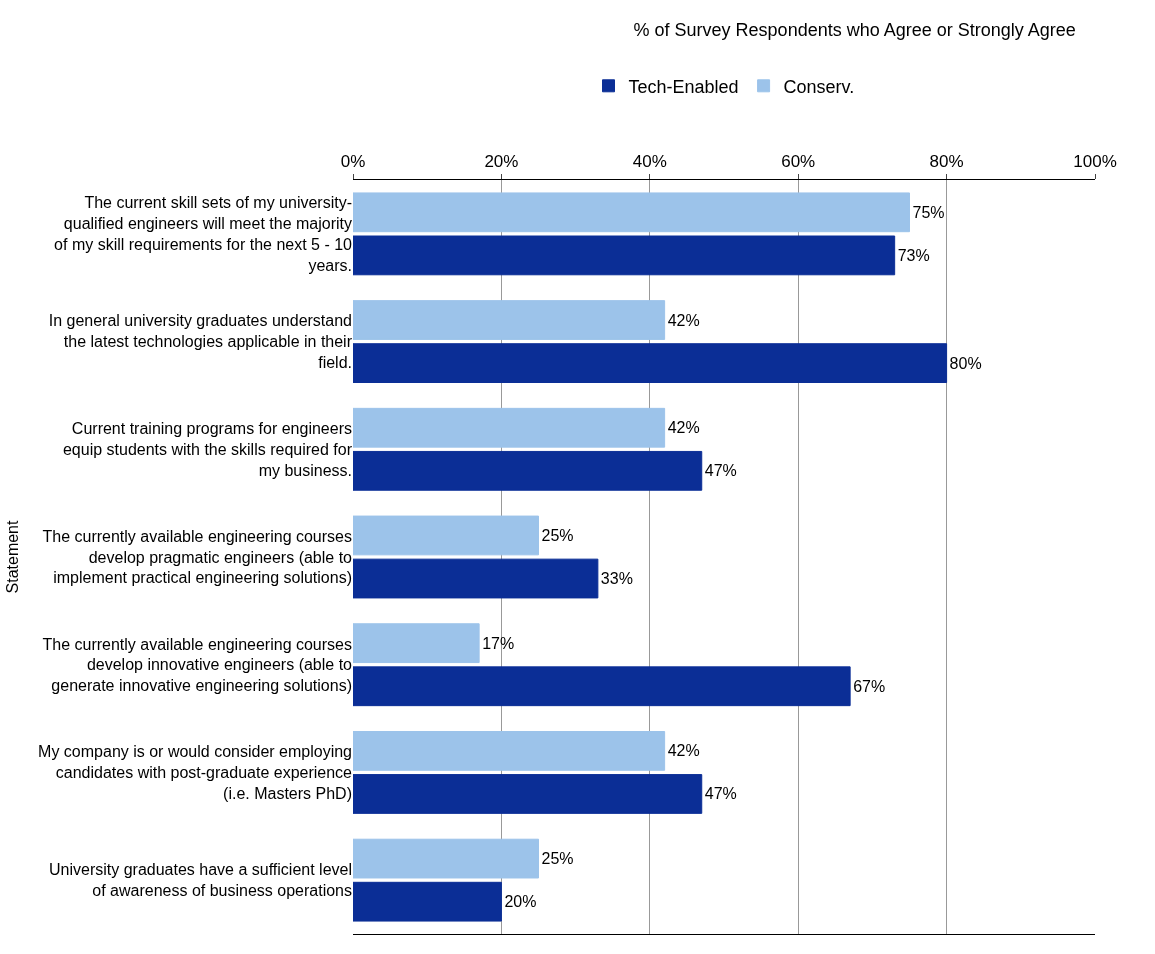 This screenshot has height=954, width=1155. I want to click on data-label: 33%, so click(616, 579).